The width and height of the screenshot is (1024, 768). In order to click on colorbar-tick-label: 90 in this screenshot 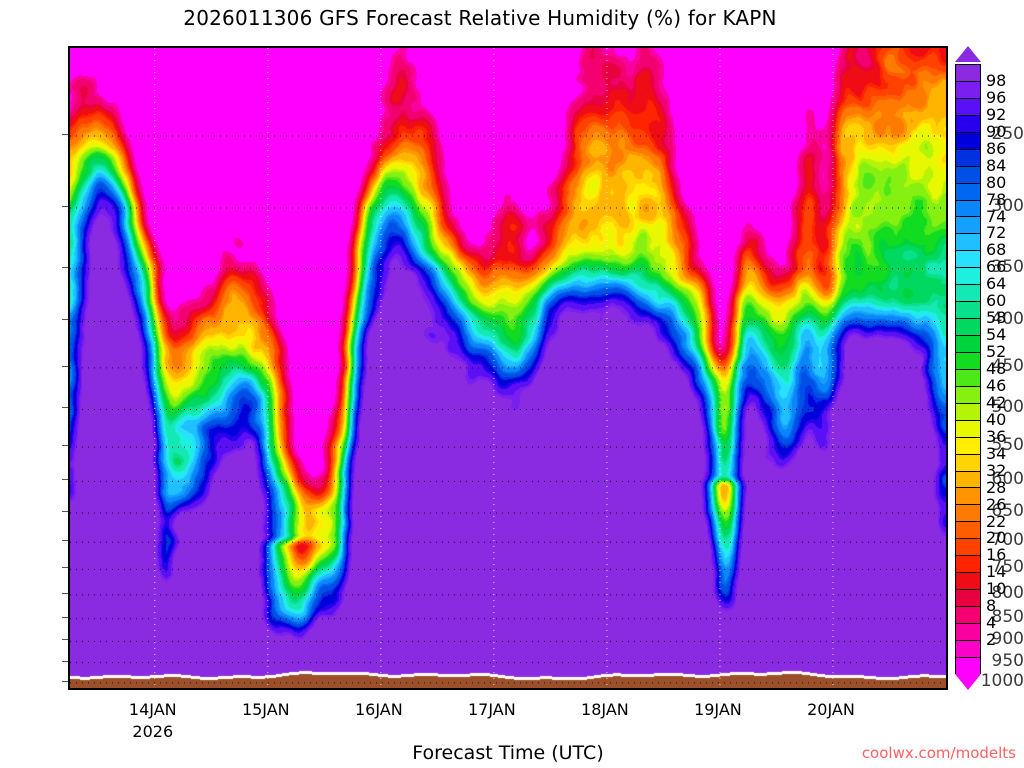, I will do `click(996, 131)`.